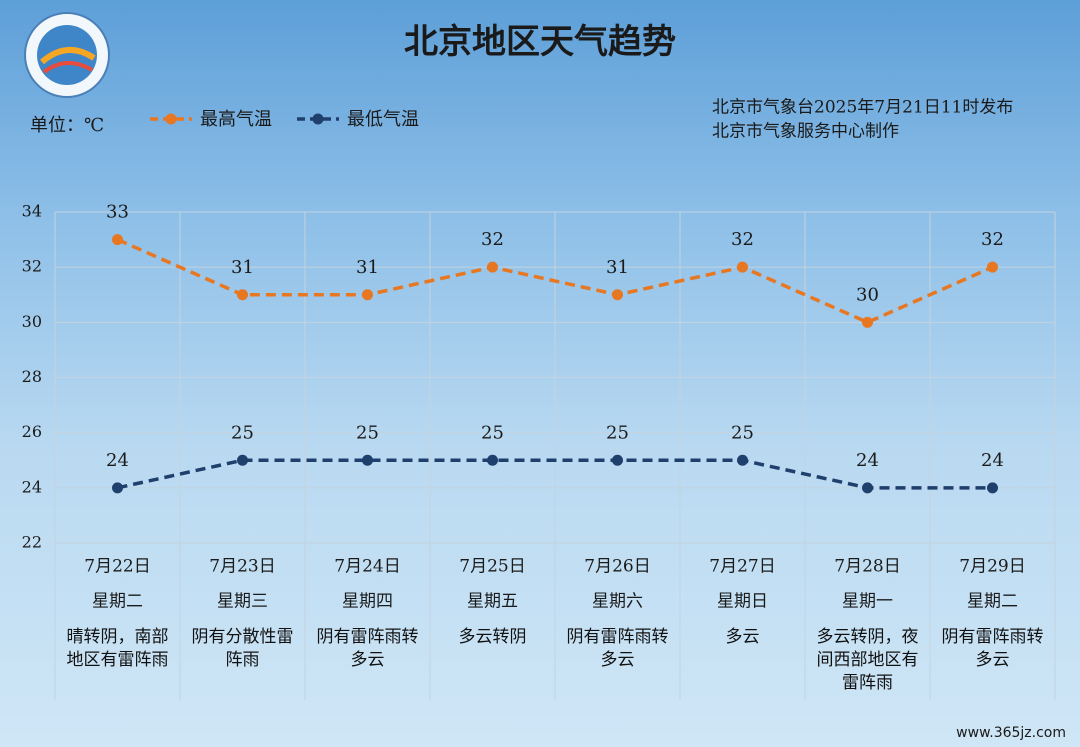 The height and width of the screenshot is (747, 1080). I want to click on y-tick-label: 22, so click(32, 542).